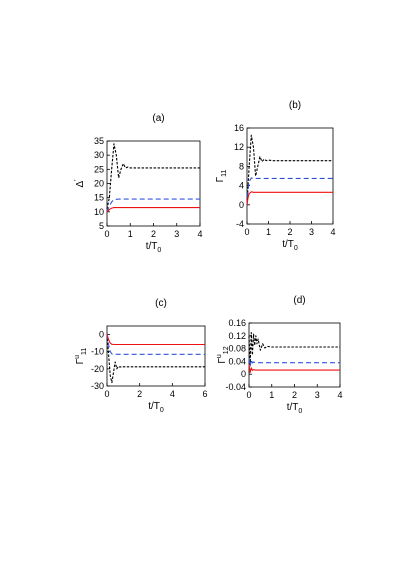 Image resolution: width=415 pixels, height=588 pixels. Describe the element at coordinates (97, 352) in the screenshot. I see `y-tick-label: -10` at that location.